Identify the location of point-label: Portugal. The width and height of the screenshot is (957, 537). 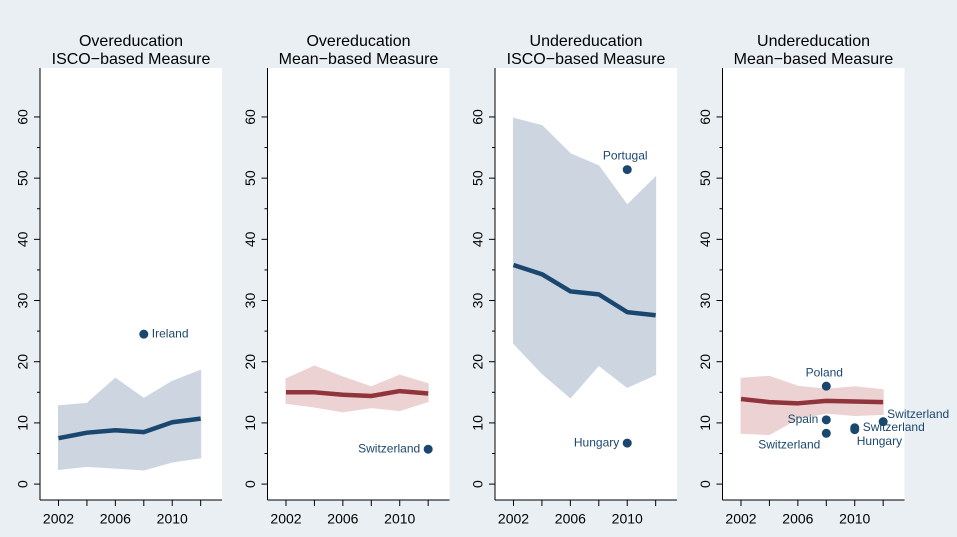
(625, 156).